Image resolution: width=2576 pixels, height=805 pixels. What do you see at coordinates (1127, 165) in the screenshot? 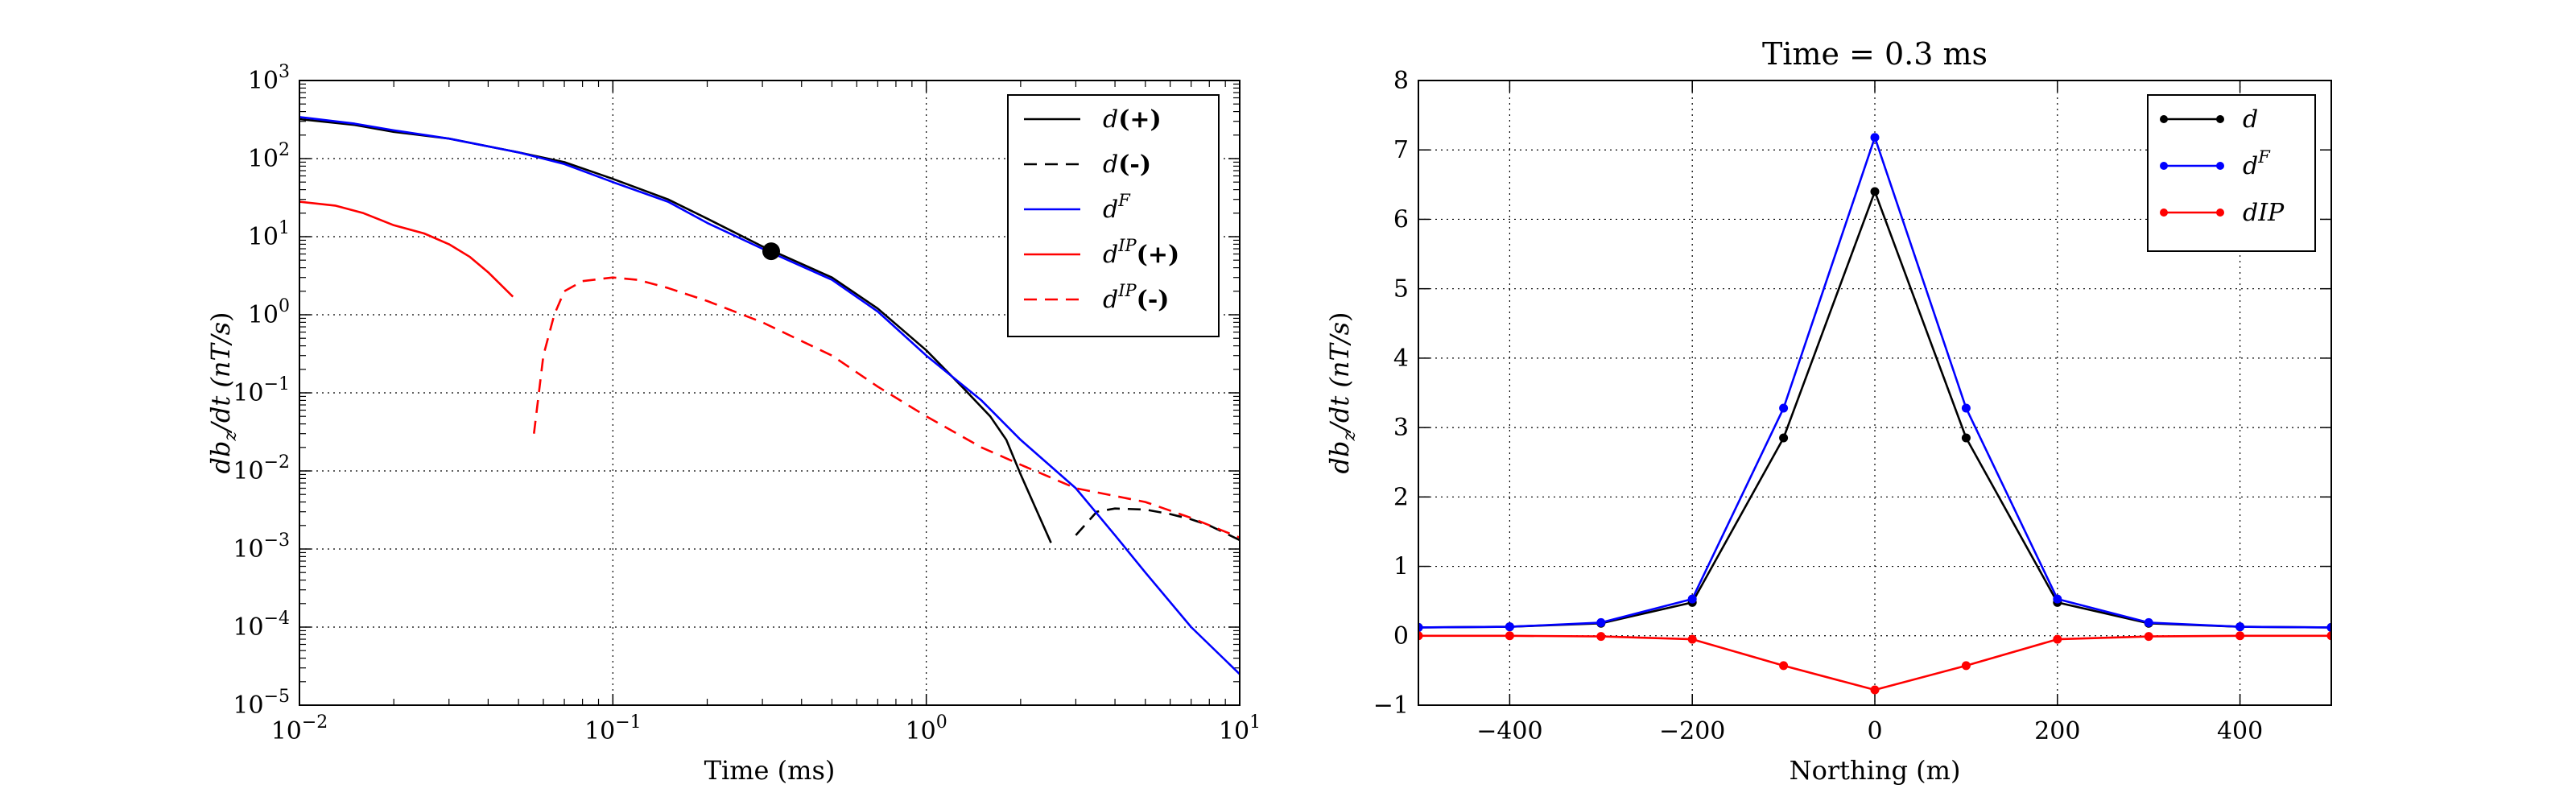
I see `legend-label: d(-)` at bounding box center [1127, 165].